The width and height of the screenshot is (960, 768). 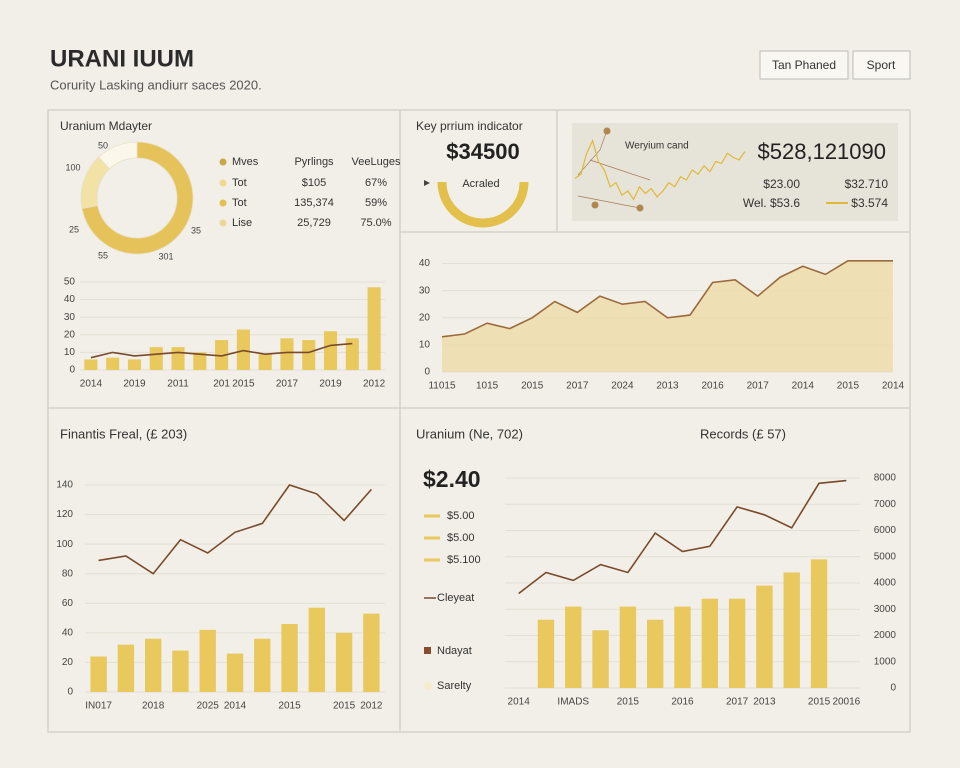 I want to click on y-tick-label: 140, so click(x=64, y=485).